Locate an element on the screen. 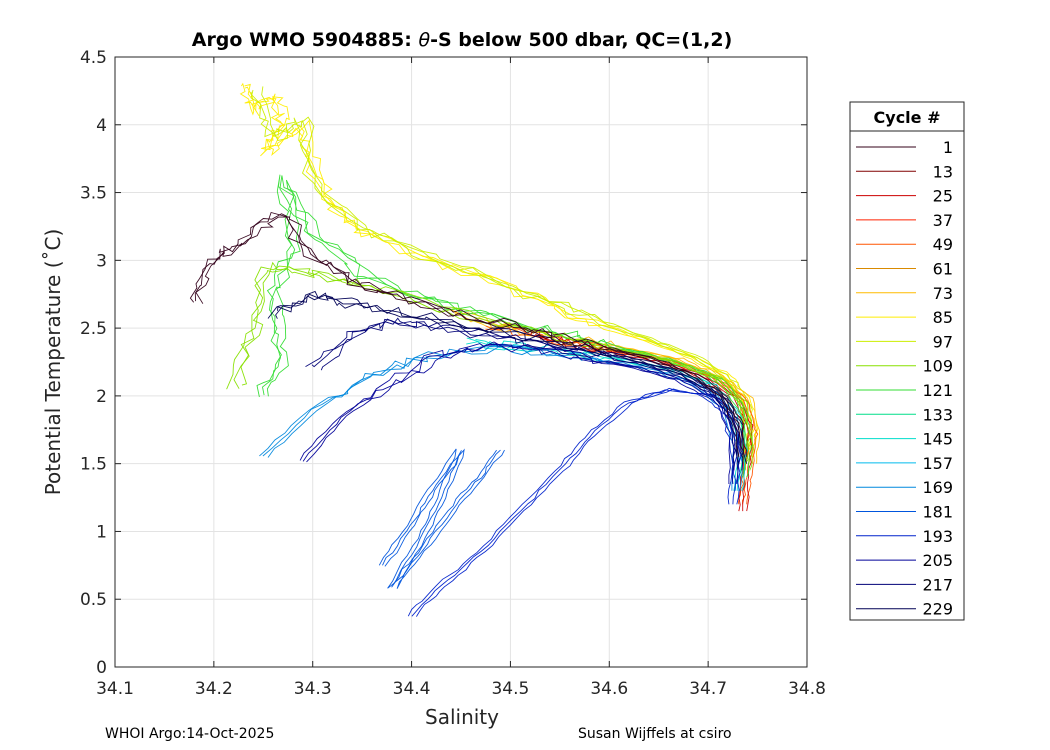  y-tick-label: 3 is located at coordinates (101, 261).